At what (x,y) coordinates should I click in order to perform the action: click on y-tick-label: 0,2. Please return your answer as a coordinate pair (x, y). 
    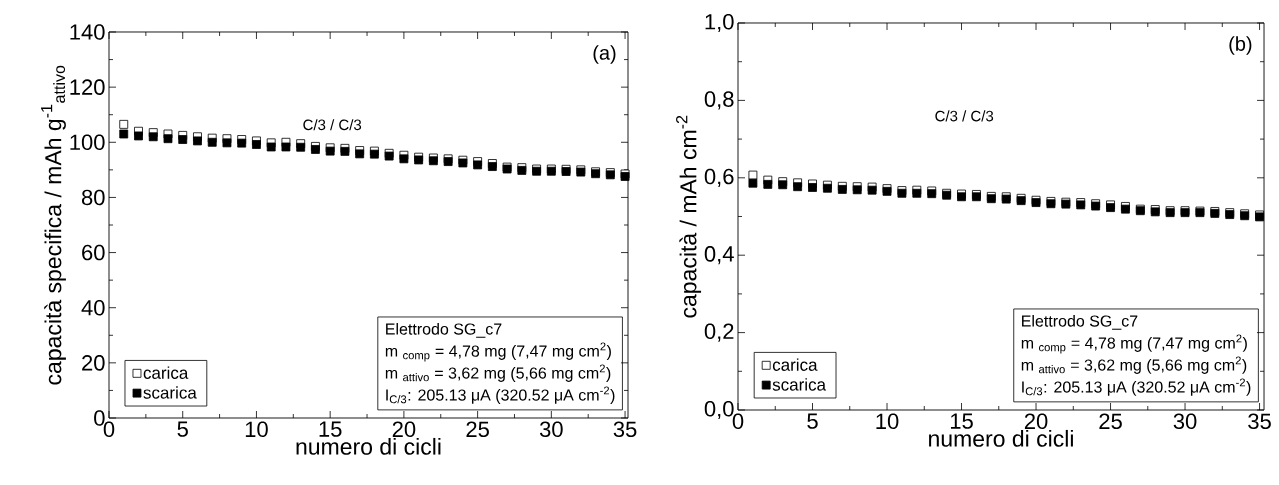
    Looking at the image, I should click on (719, 332).